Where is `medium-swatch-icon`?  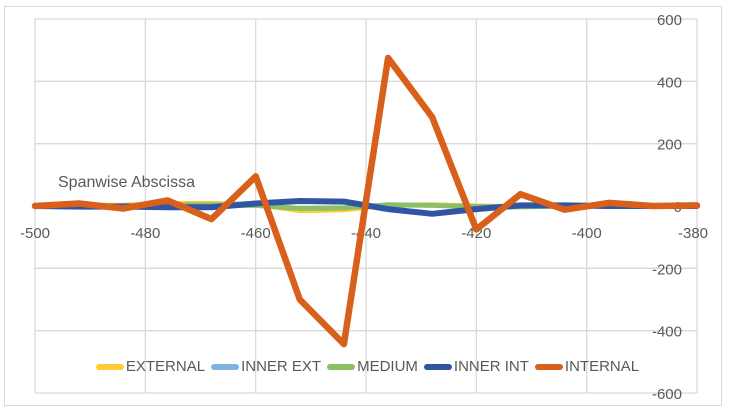 medium-swatch-icon is located at coordinates (341, 366).